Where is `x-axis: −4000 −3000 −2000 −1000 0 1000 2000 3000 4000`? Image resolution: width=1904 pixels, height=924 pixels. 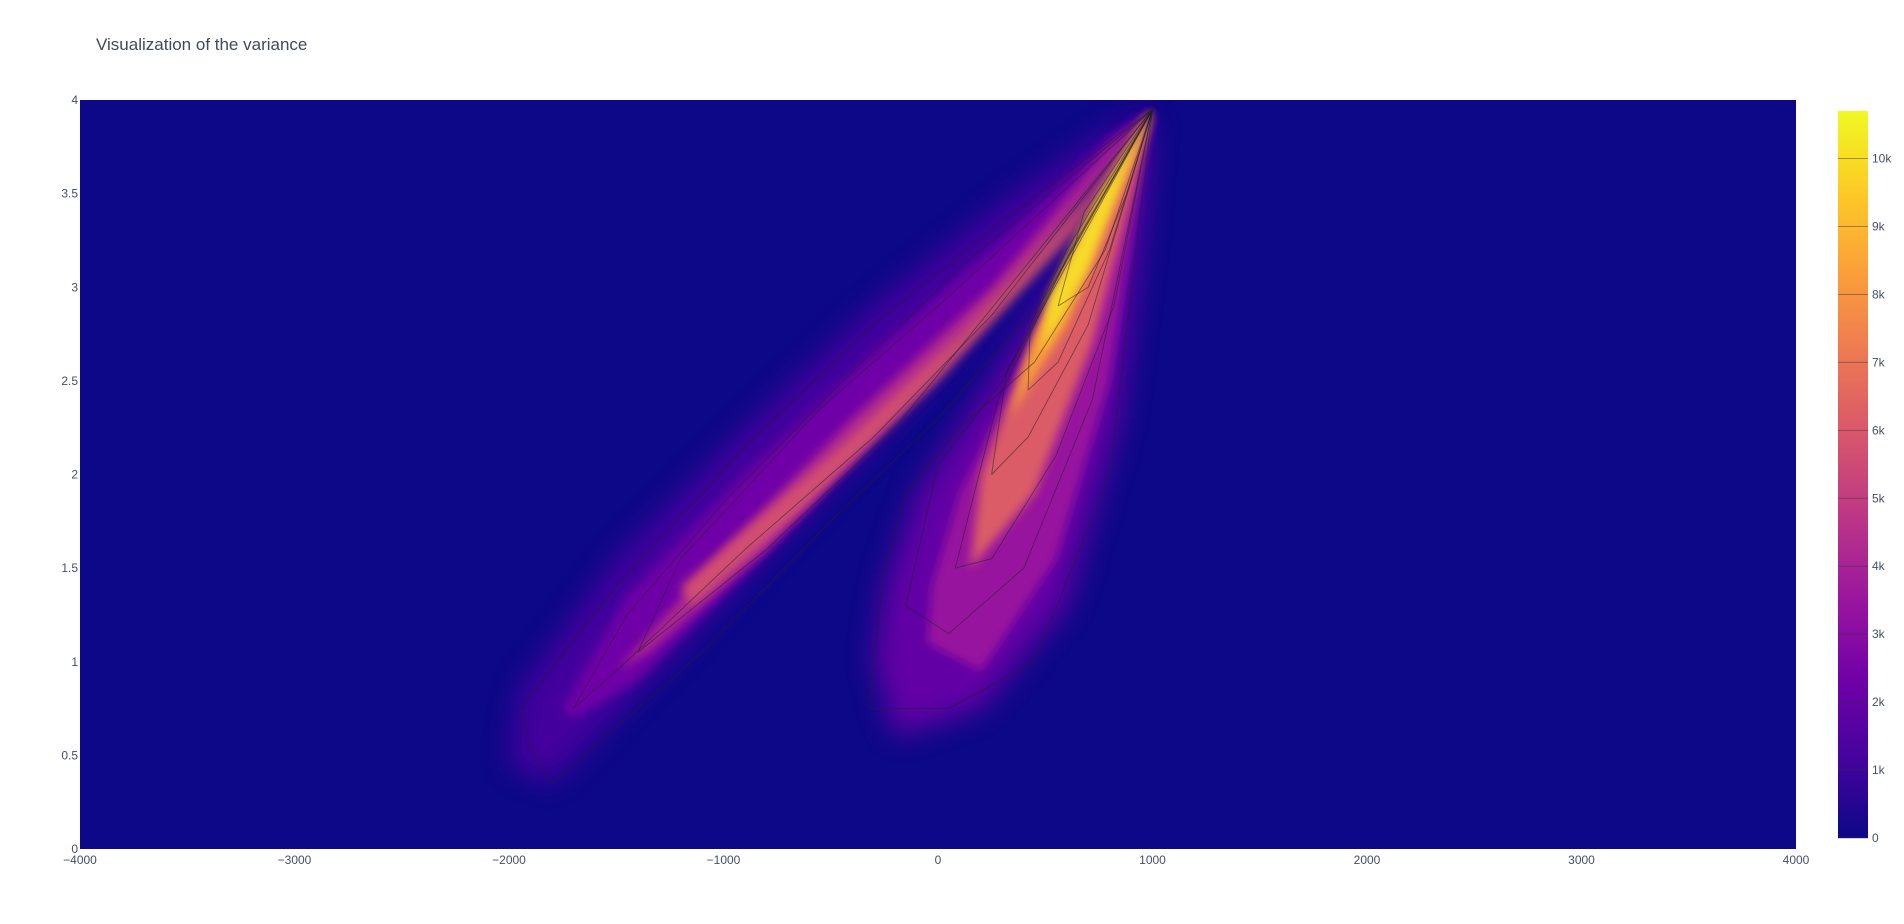
x-axis: −4000 −3000 −2000 −1000 0 1000 2000 3000 4000 is located at coordinates (936, 860).